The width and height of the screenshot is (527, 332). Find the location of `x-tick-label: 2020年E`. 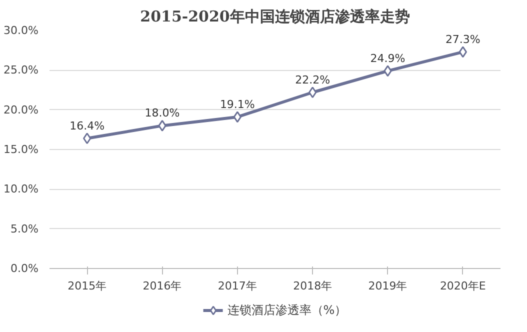

x-tick-label: 2020年E is located at coordinates (463, 286).